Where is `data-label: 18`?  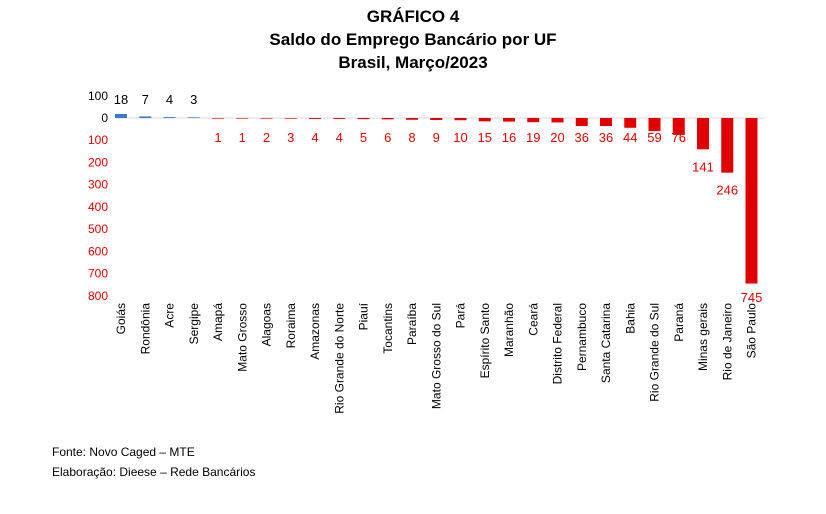 data-label: 18 is located at coordinates (121, 99).